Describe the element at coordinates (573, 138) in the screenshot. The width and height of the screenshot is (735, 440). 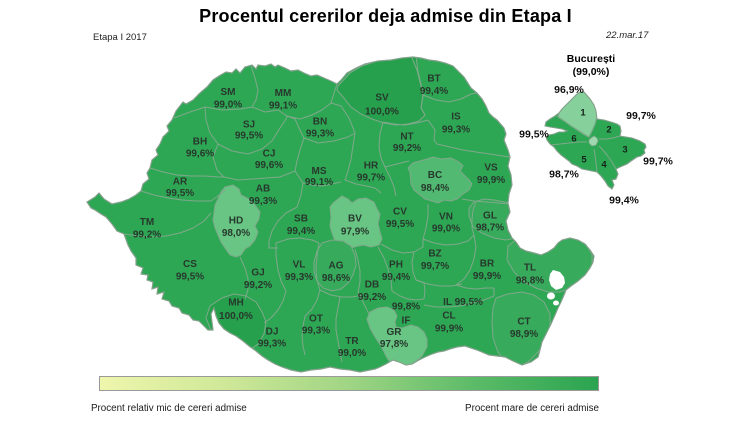
I see `svg-text: 6` at that location.